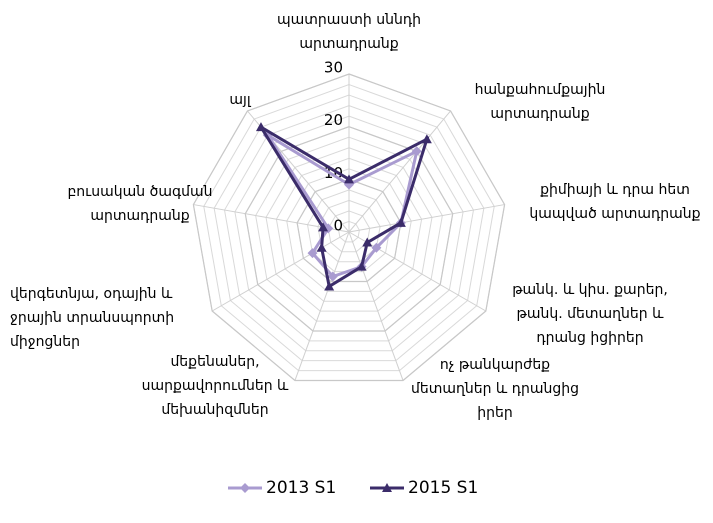 The height and width of the screenshot is (523, 713). I want to click on category-label: իրեր, so click(495, 413).